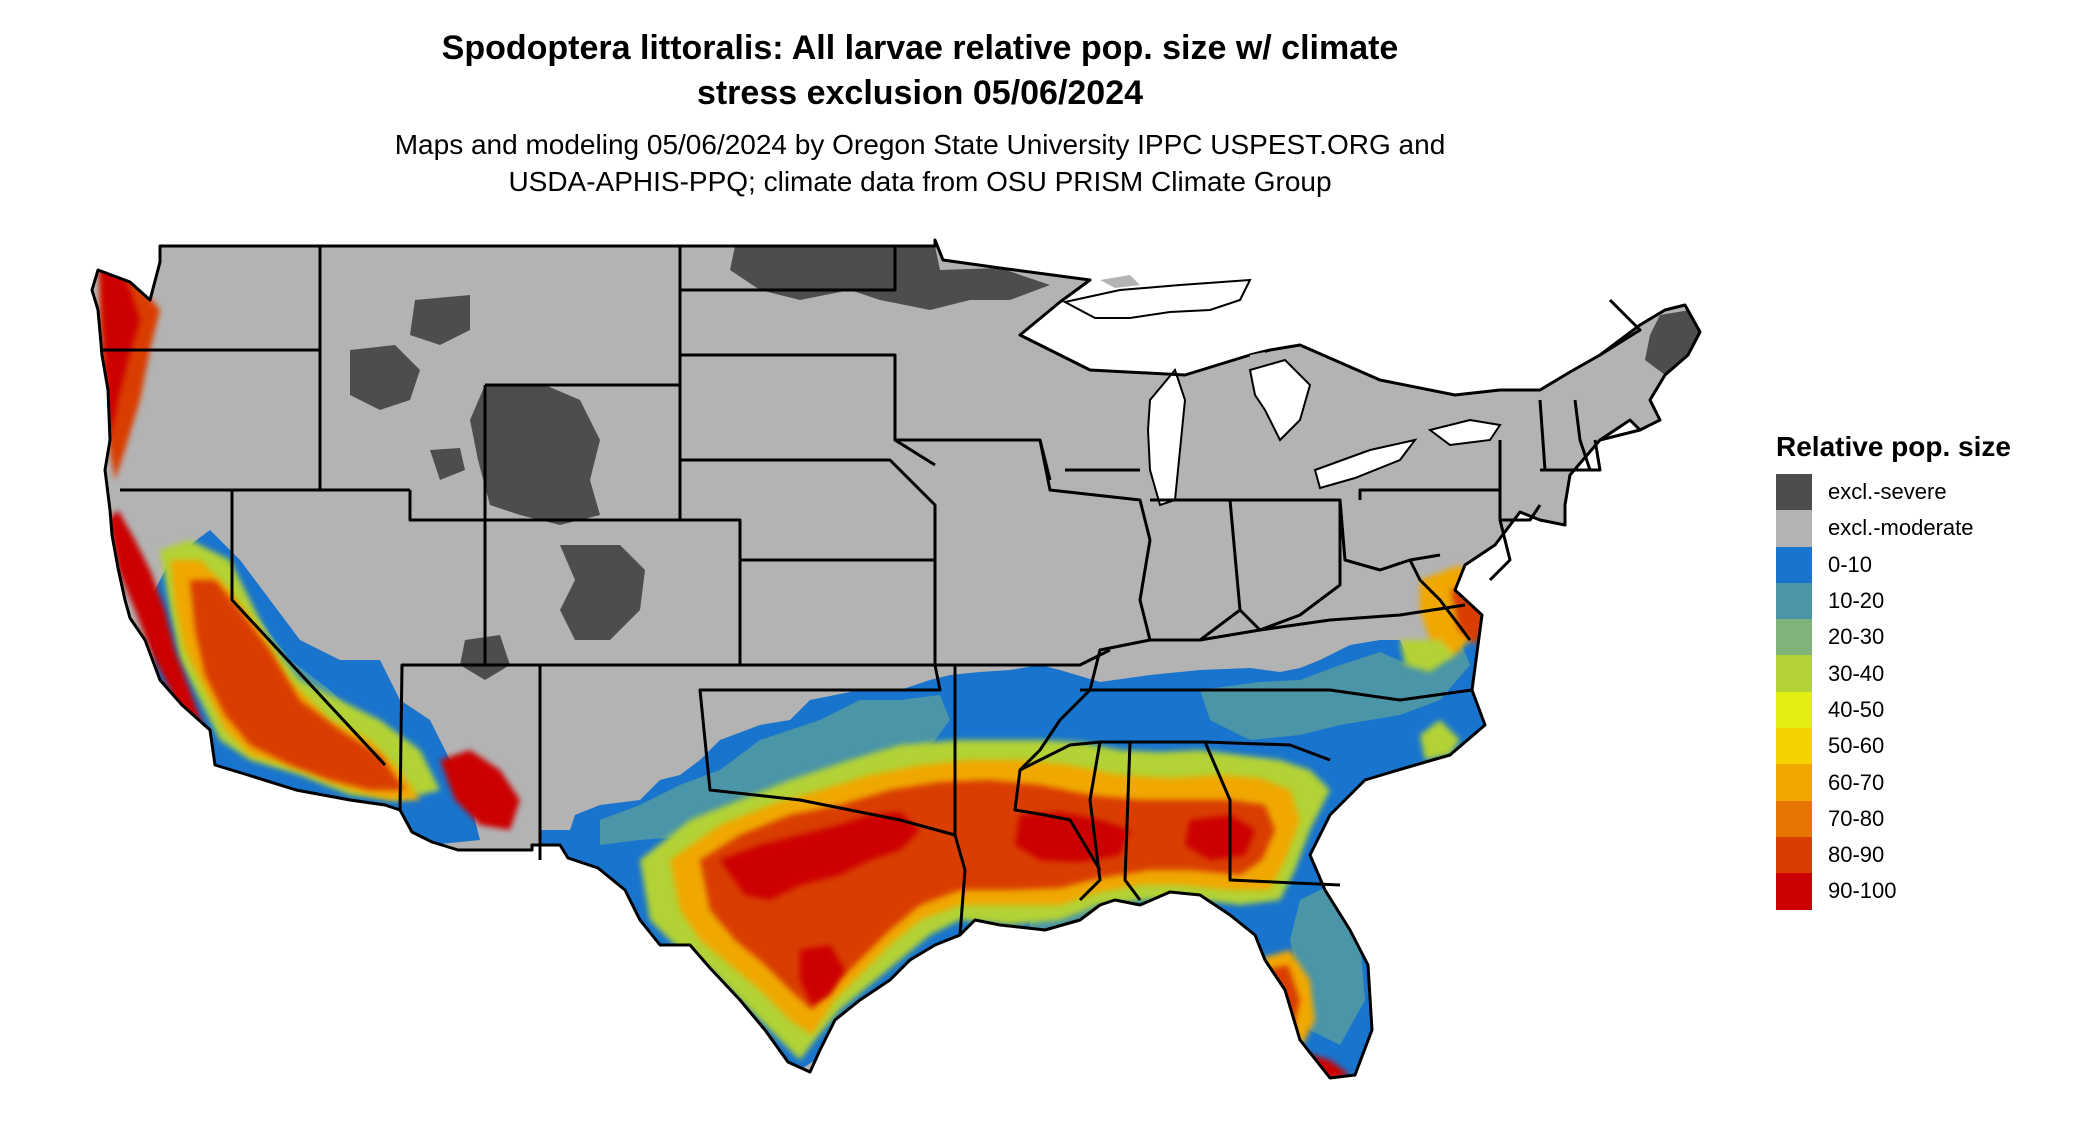 The height and width of the screenshot is (1121, 2100). I want to click on legend-item: 90-100, so click(1926, 891).